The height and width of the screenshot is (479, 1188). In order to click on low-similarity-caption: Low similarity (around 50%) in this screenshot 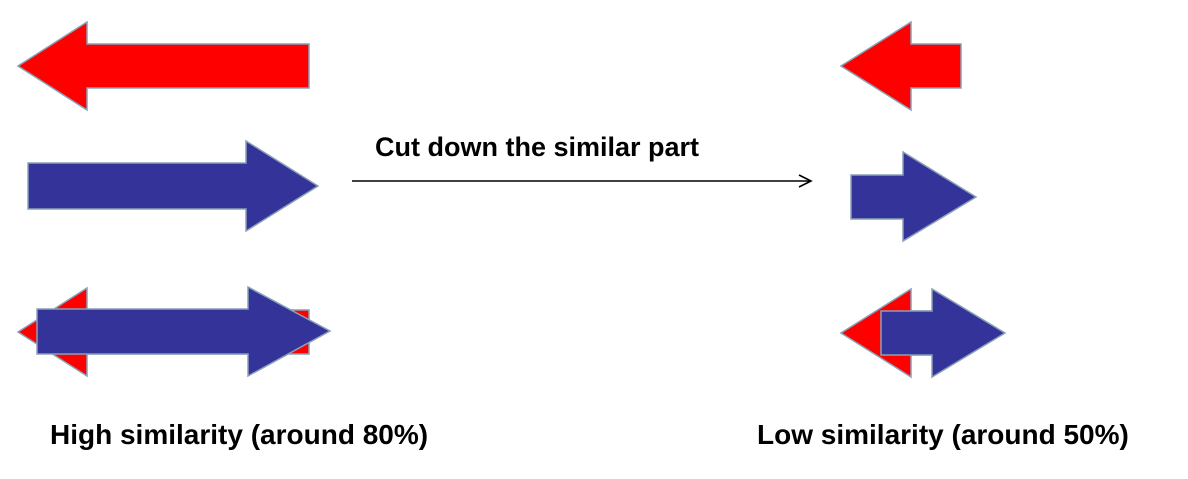, I will do `click(943, 434)`.